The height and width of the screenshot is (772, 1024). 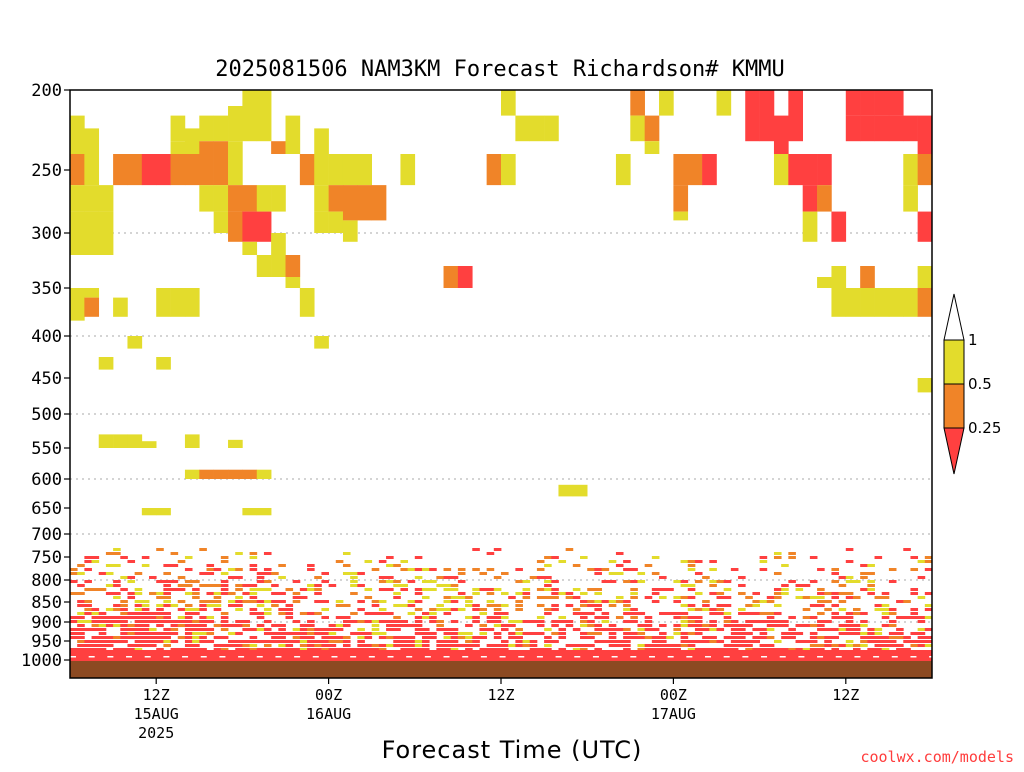 I want to click on y-tick-label: 700, so click(x=46, y=535).